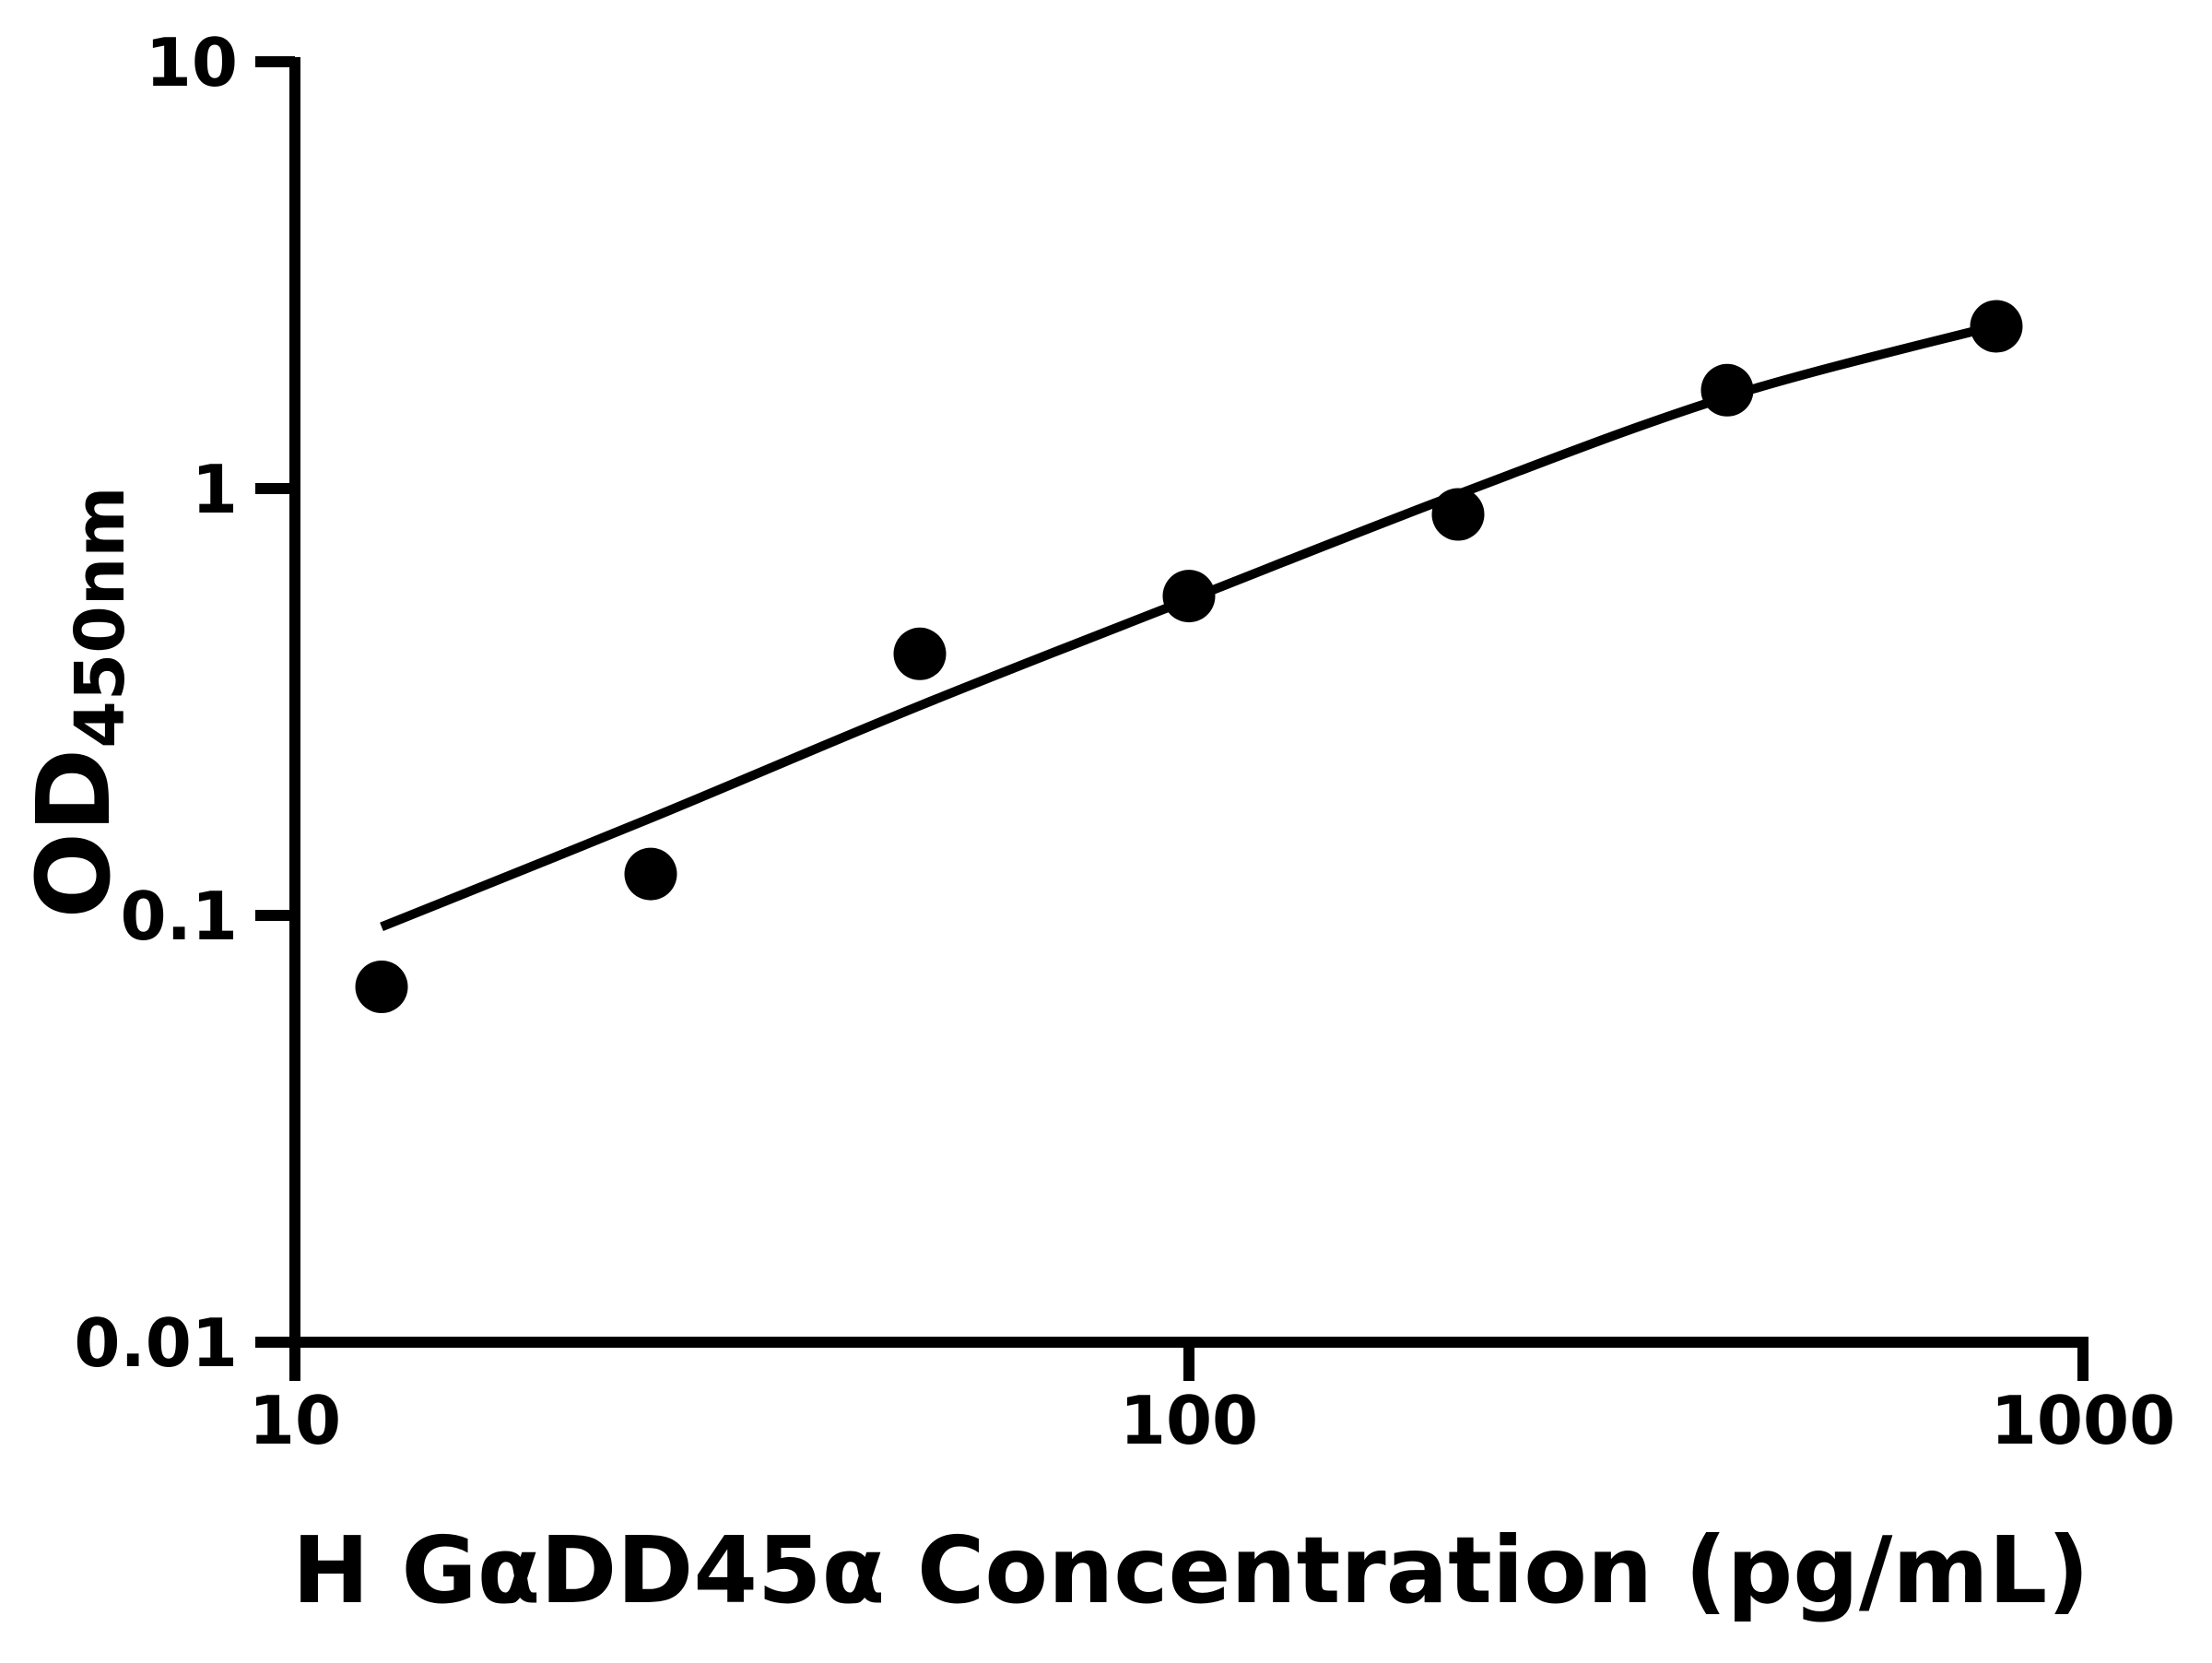 The image size is (2212, 1663). Describe the element at coordinates (2083, 1420) in the screenshot. I see `x-tick-label: 1000` at that location.